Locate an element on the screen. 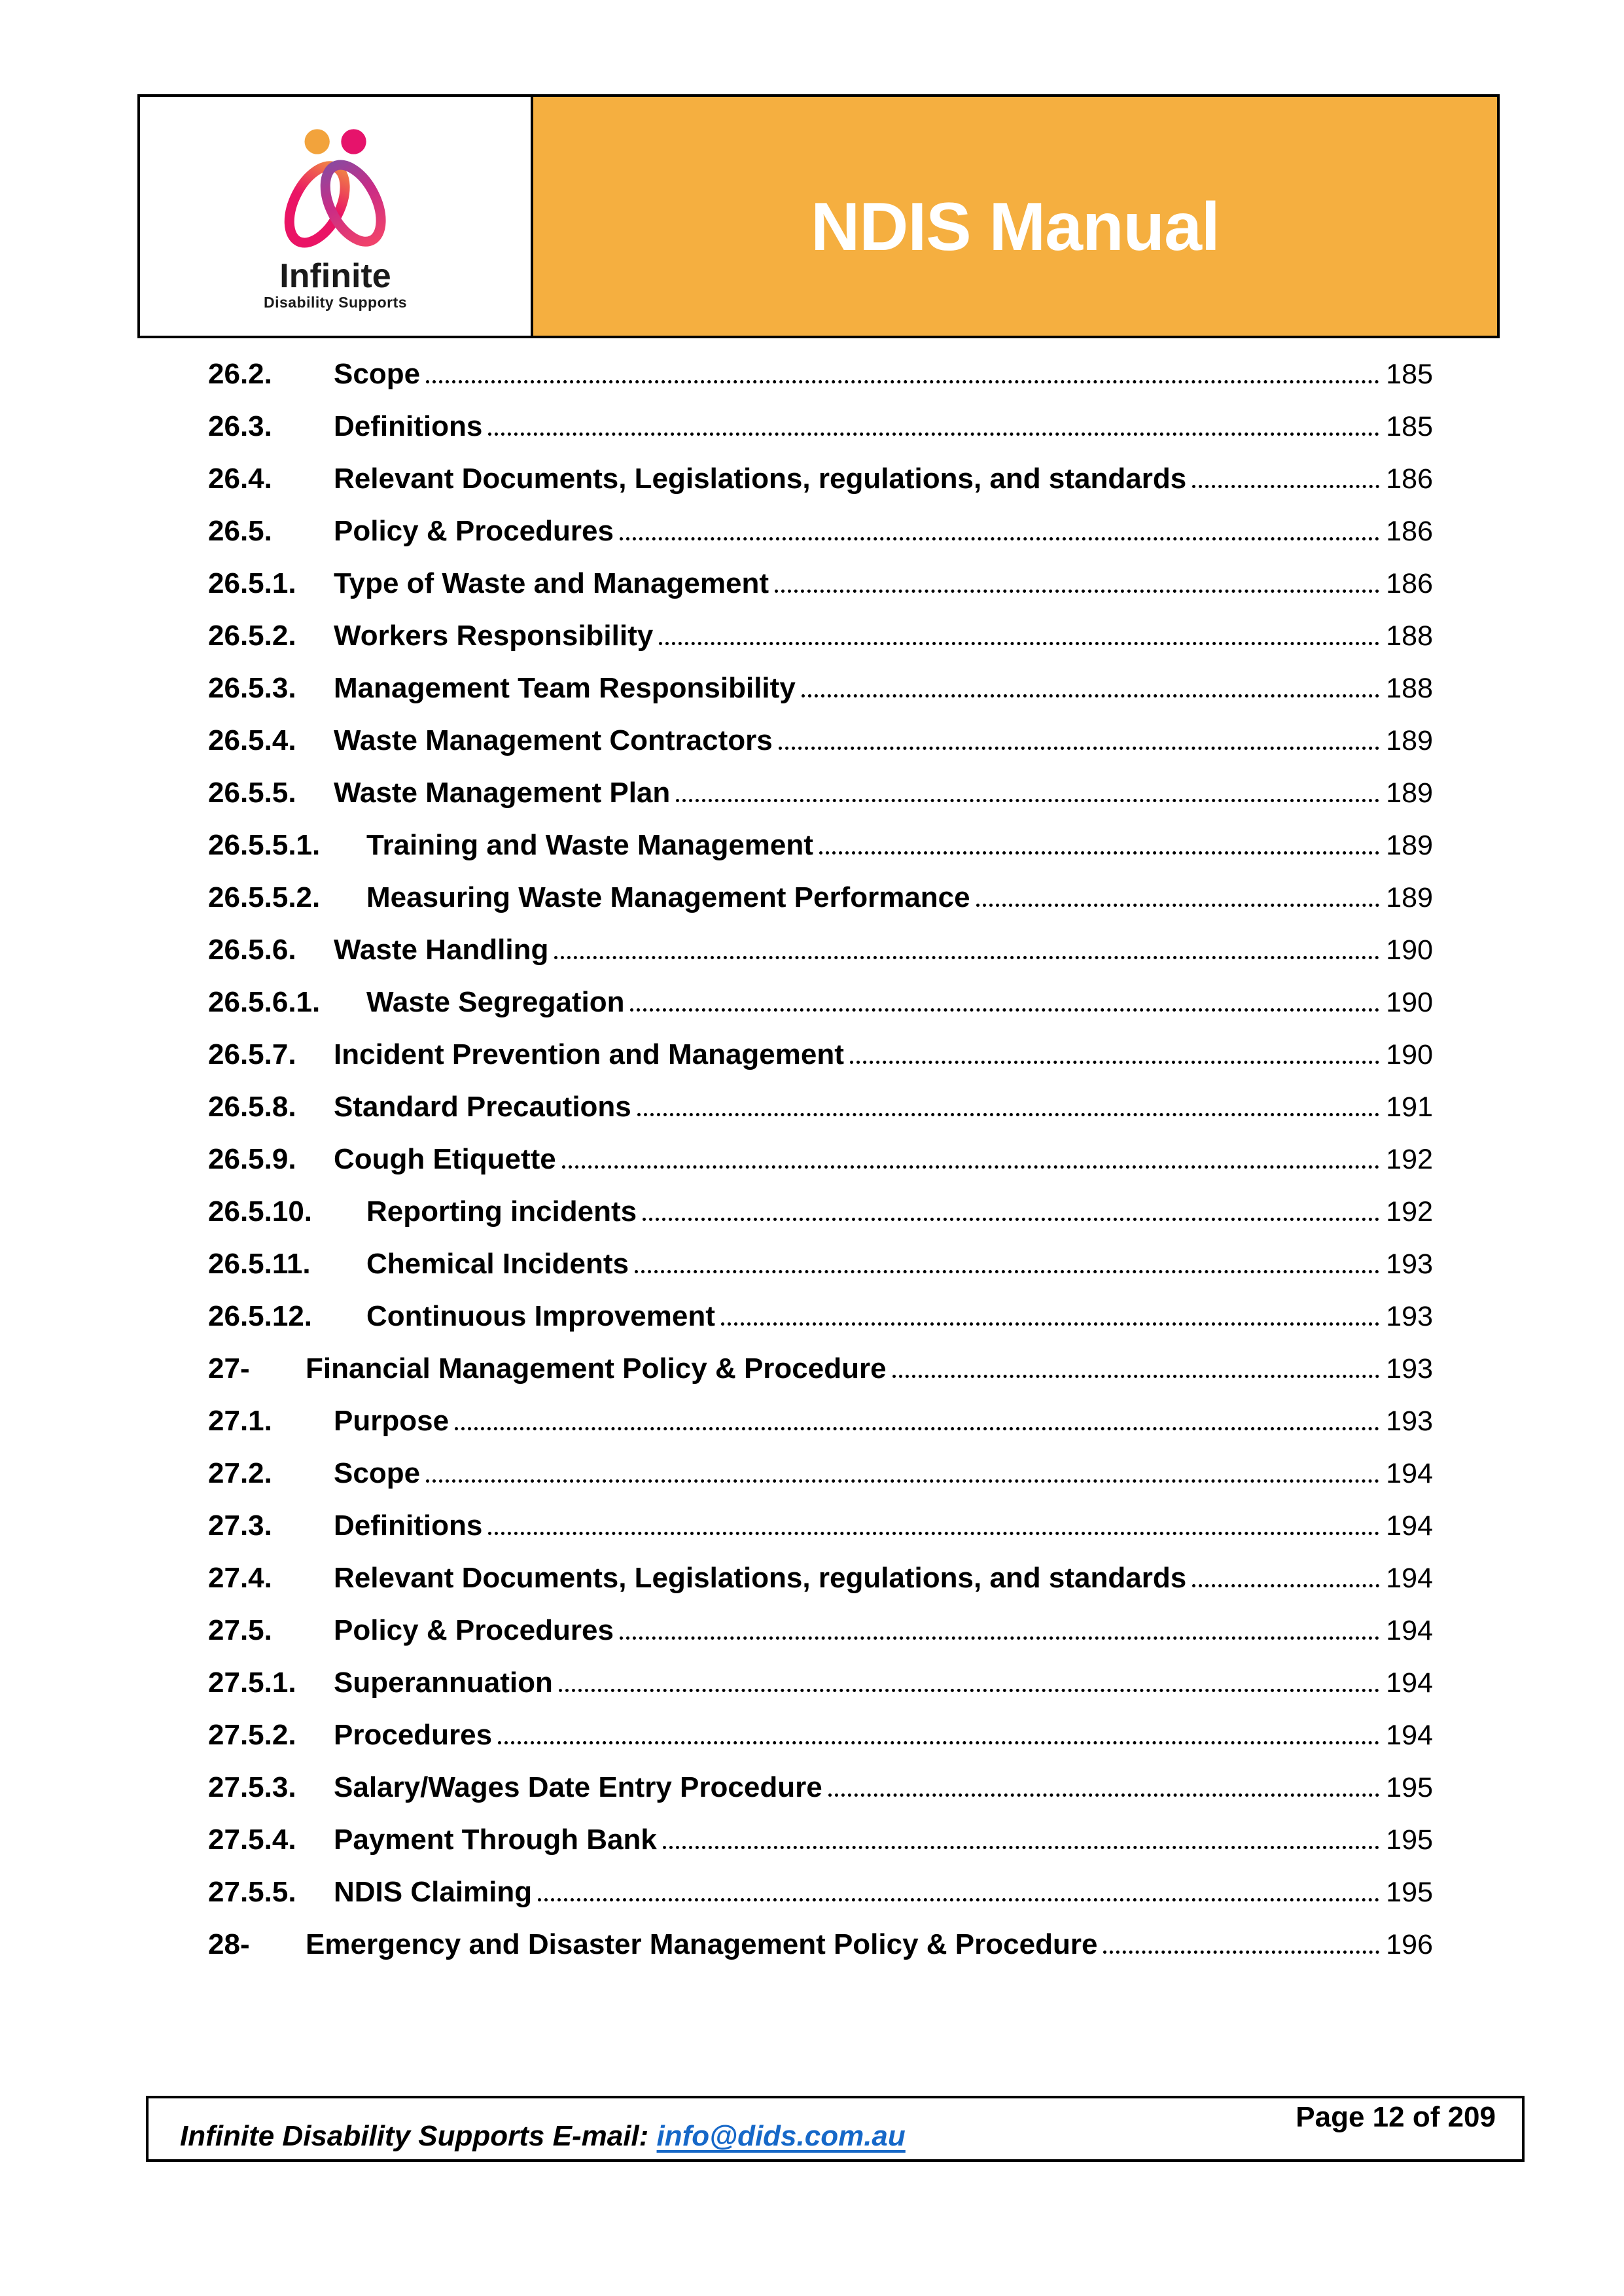 The image size is (1624, 2296). toc-entry-number: 26.5. is located at coordinates (240, 531).